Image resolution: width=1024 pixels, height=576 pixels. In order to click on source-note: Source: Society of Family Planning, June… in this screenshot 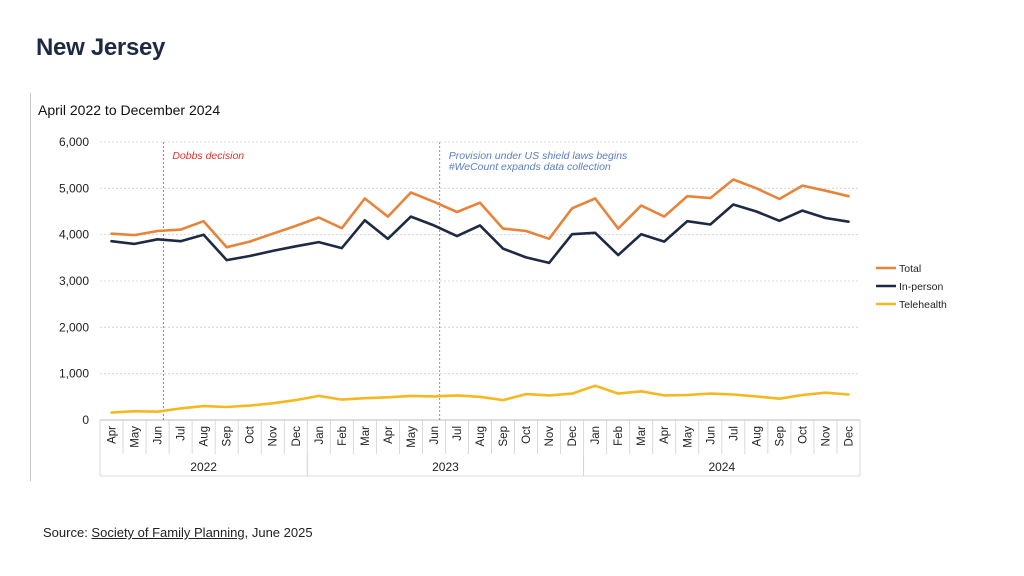, I will do `click(178, 532)`.